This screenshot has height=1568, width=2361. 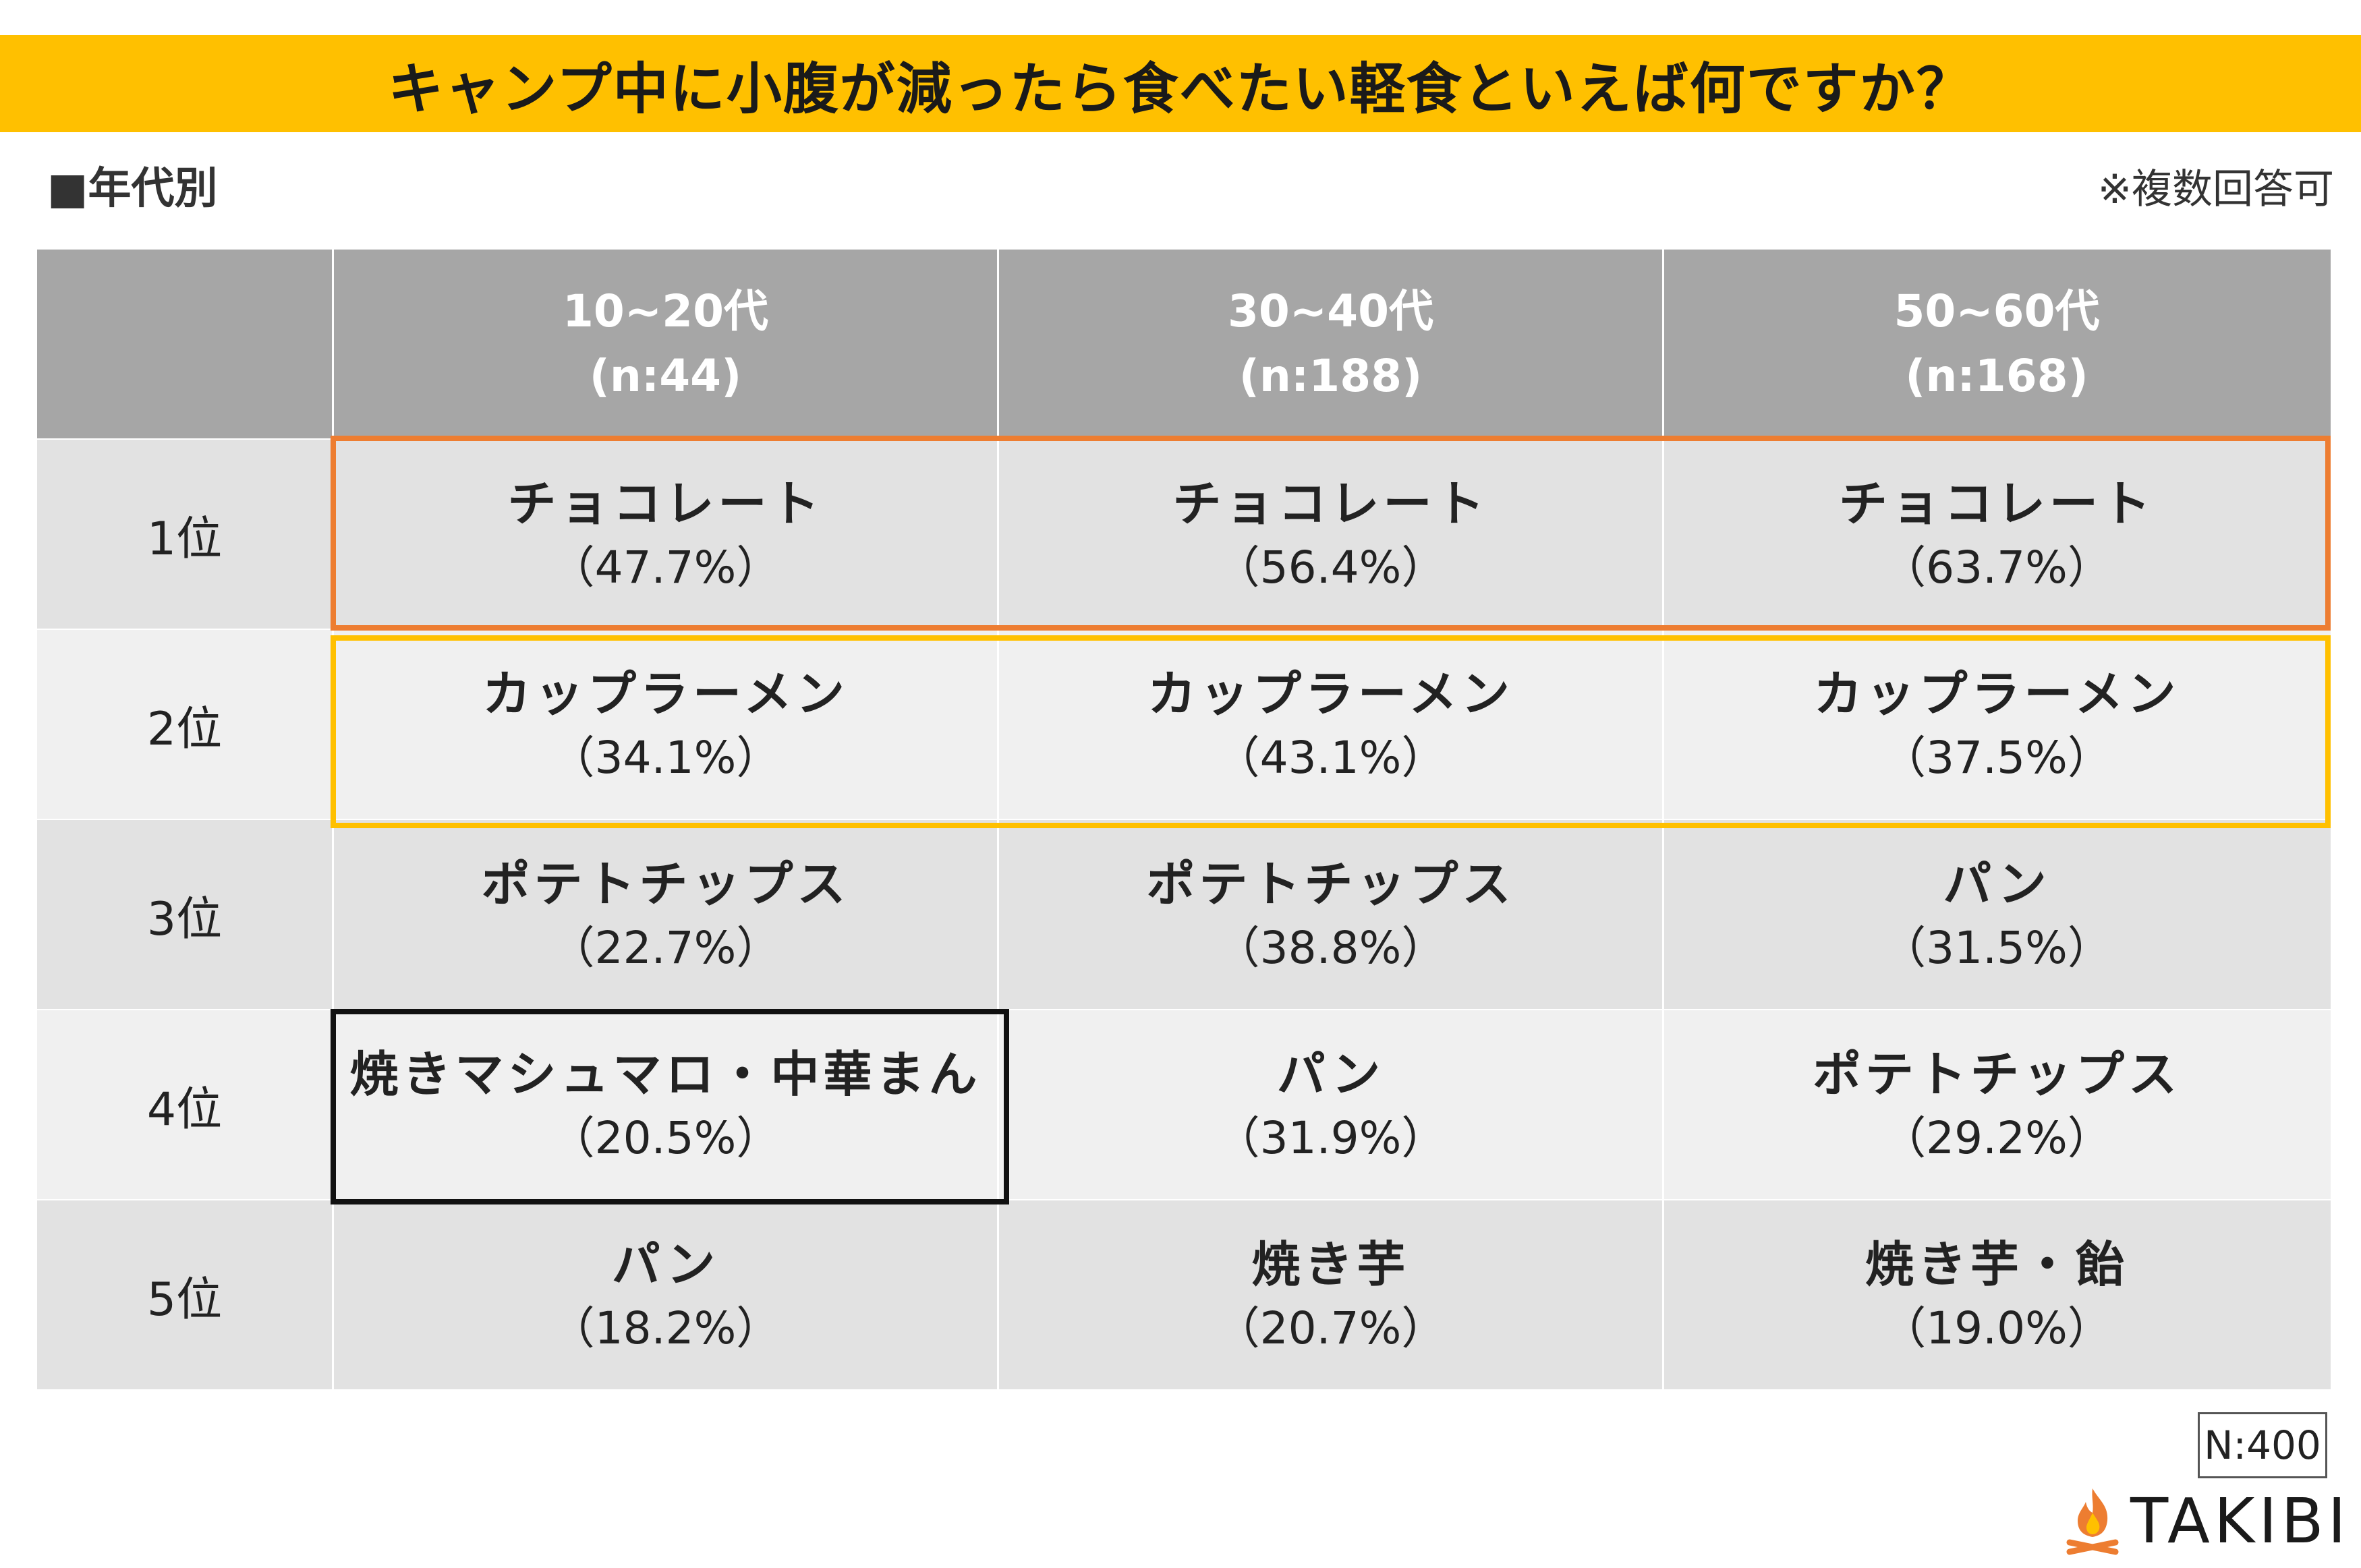 What do you see at coordinates (667, 534) in the screenshot?
I see `item-cell: チョコレート （47.7%）` at bounding box center [667, 534].